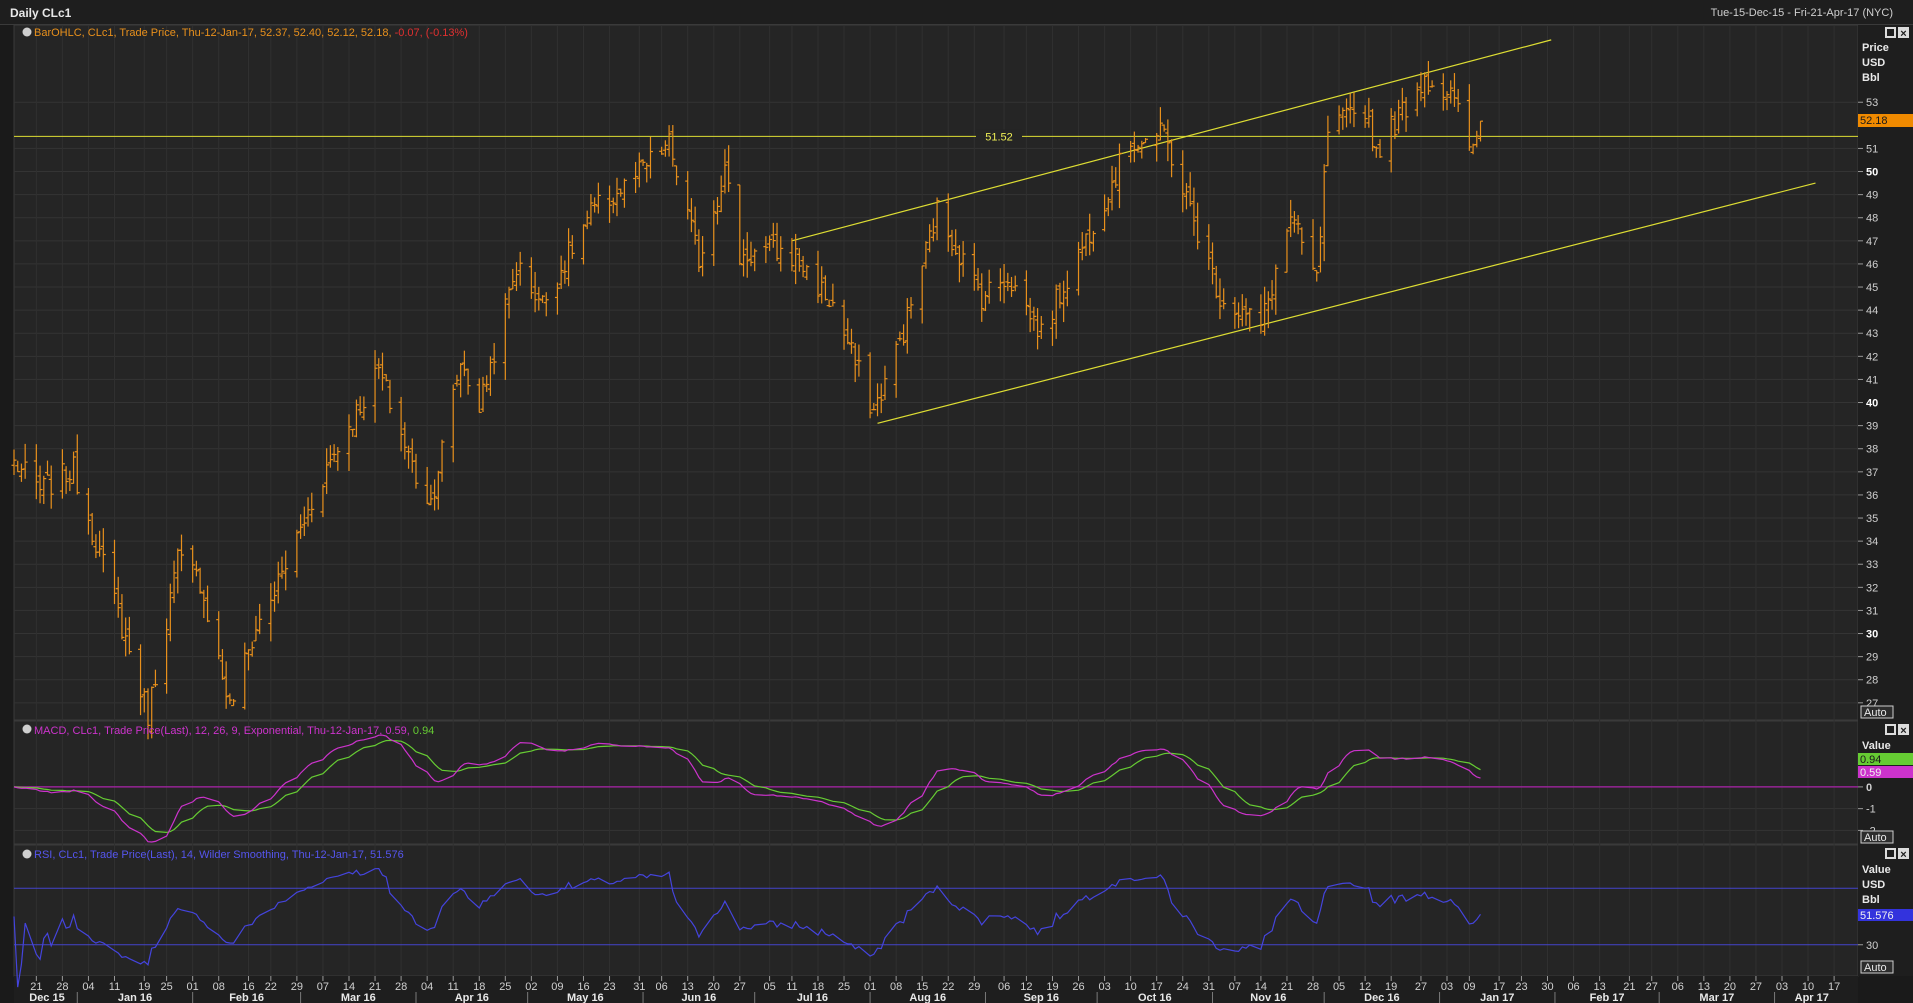  I want to click on svg-text: 52.18, so click(1874, 121).